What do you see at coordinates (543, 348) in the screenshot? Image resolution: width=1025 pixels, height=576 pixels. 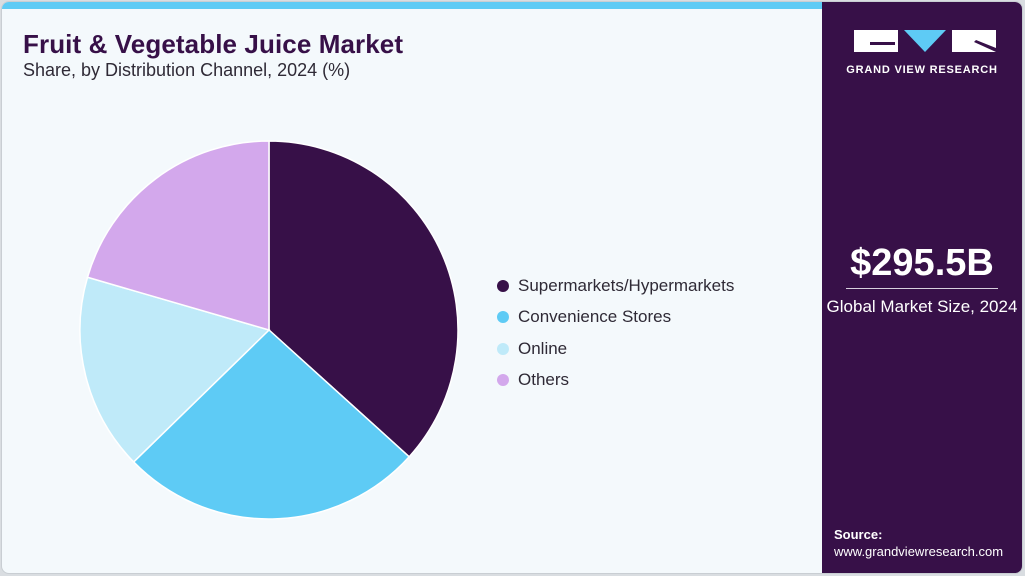 I see `legend-label: Online` at bounding box center [543, 348].